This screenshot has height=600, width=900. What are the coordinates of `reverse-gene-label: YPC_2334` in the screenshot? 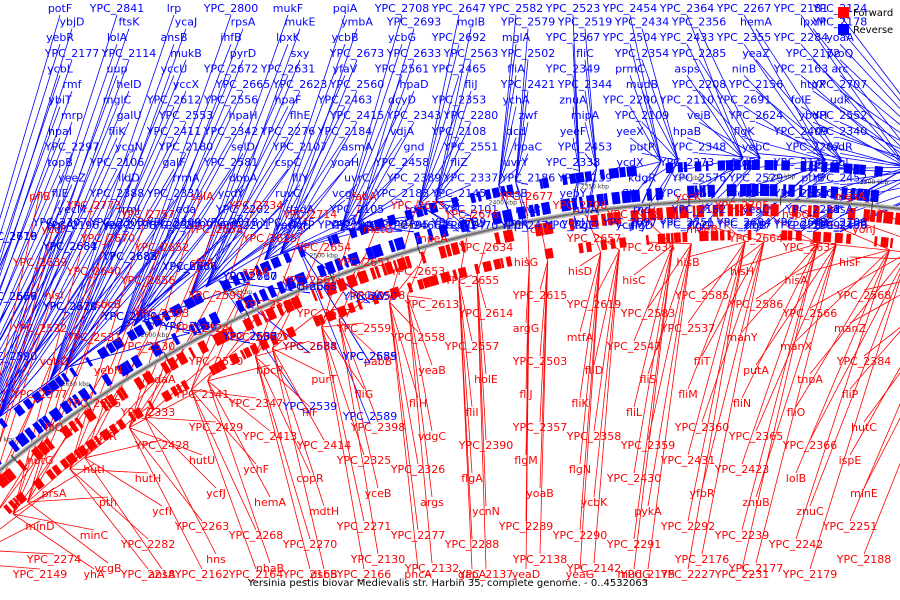 It's located at (174, 224).